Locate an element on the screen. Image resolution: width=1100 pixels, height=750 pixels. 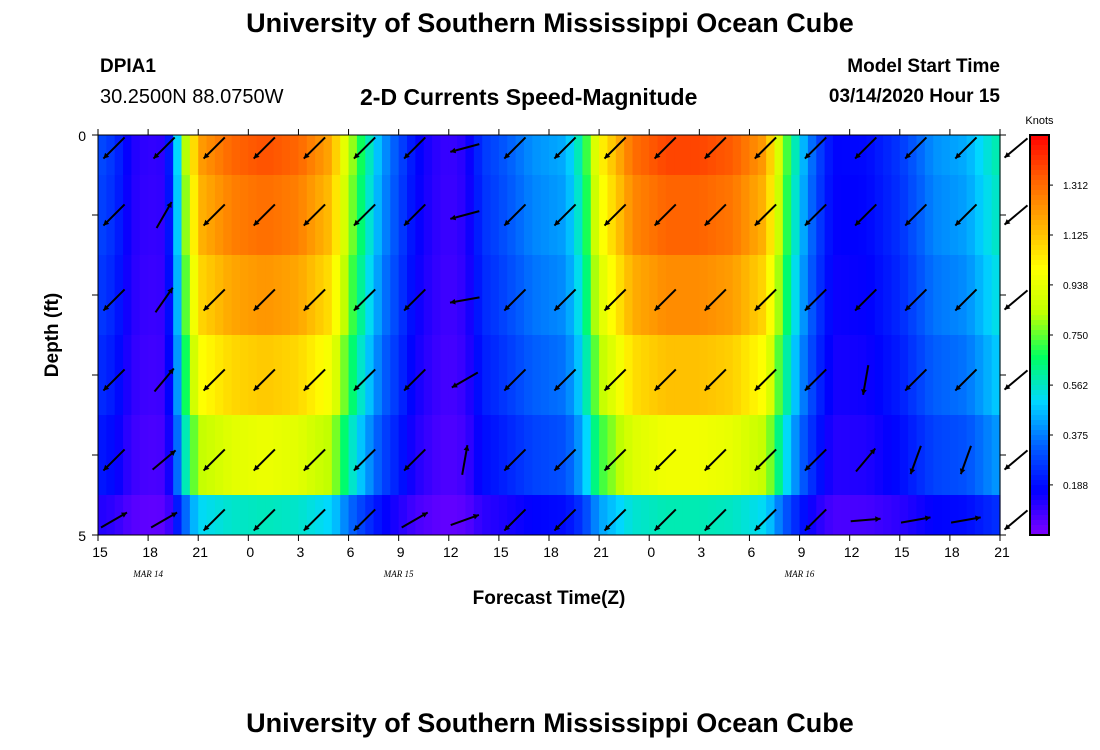
date-label: MAR 16 is located at coordinates (799, 574).